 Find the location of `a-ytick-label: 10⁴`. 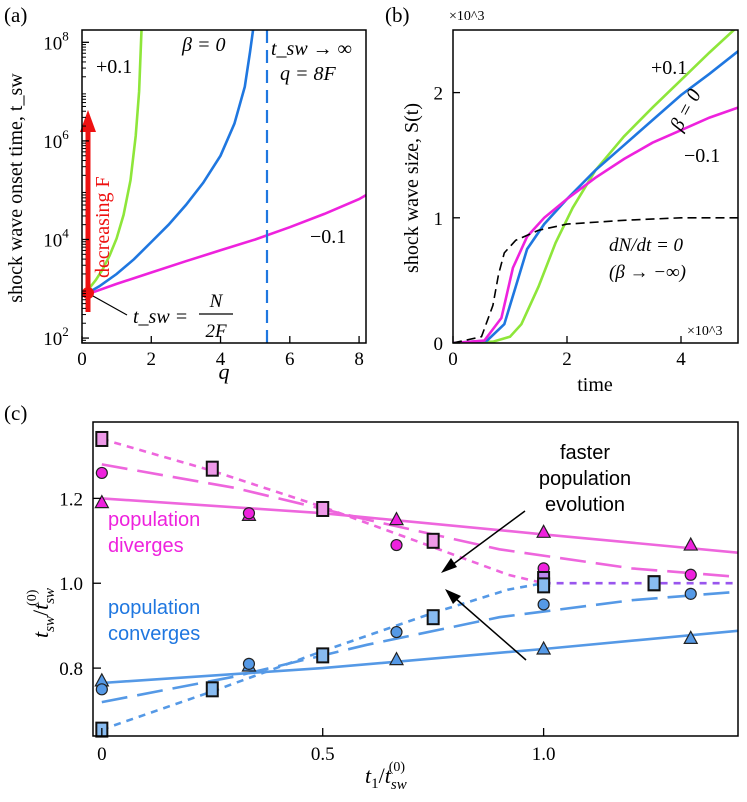

a-ytick-label: 10⁴ is located at coordinates (56, 238).